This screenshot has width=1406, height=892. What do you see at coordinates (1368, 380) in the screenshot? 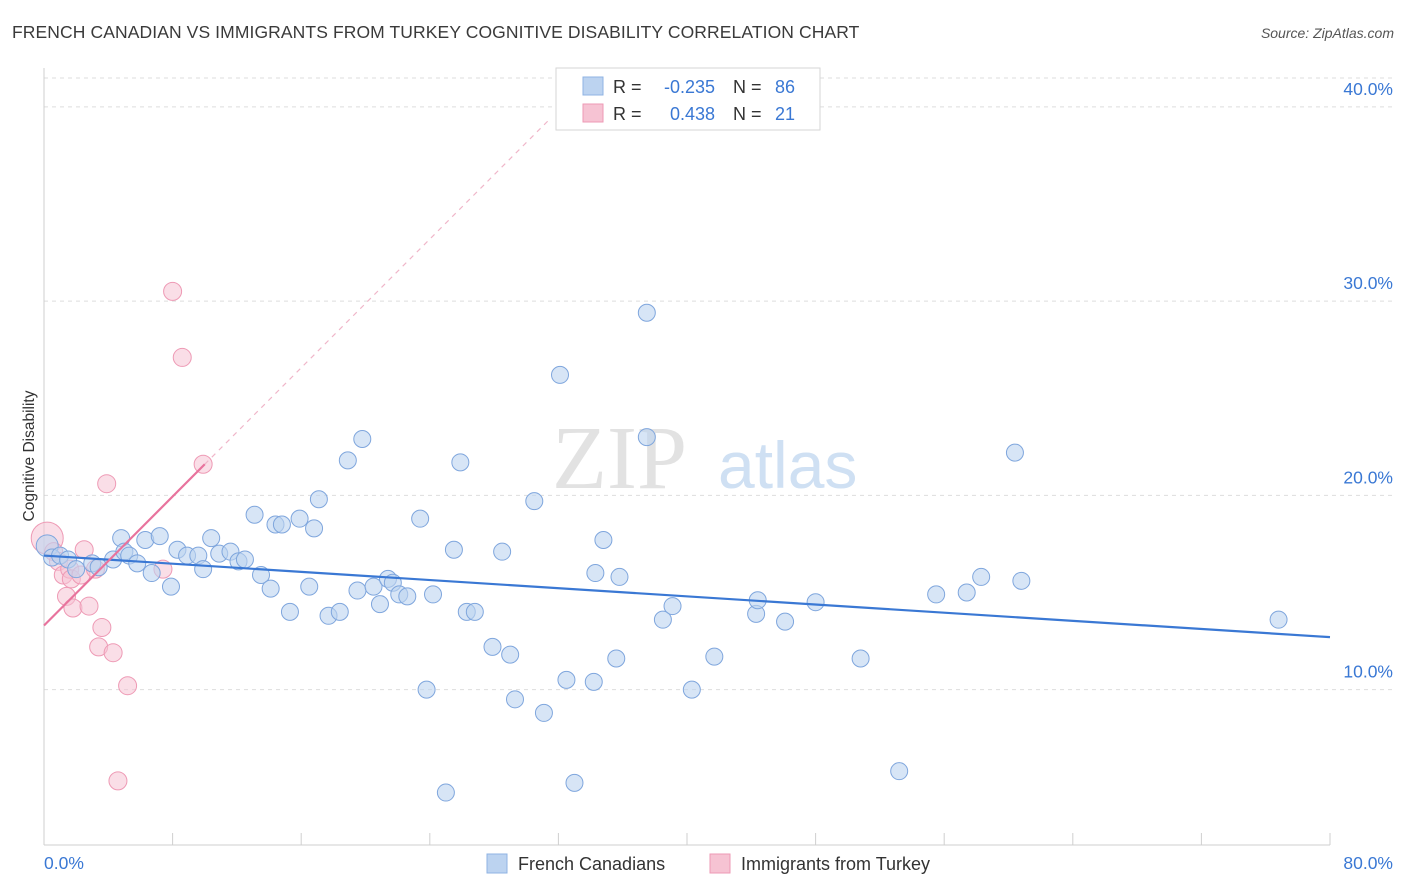
I see `y-tick-labels: 10.0% 20.0% 30.0% 40.0%` at bounding box center [1368, 380].